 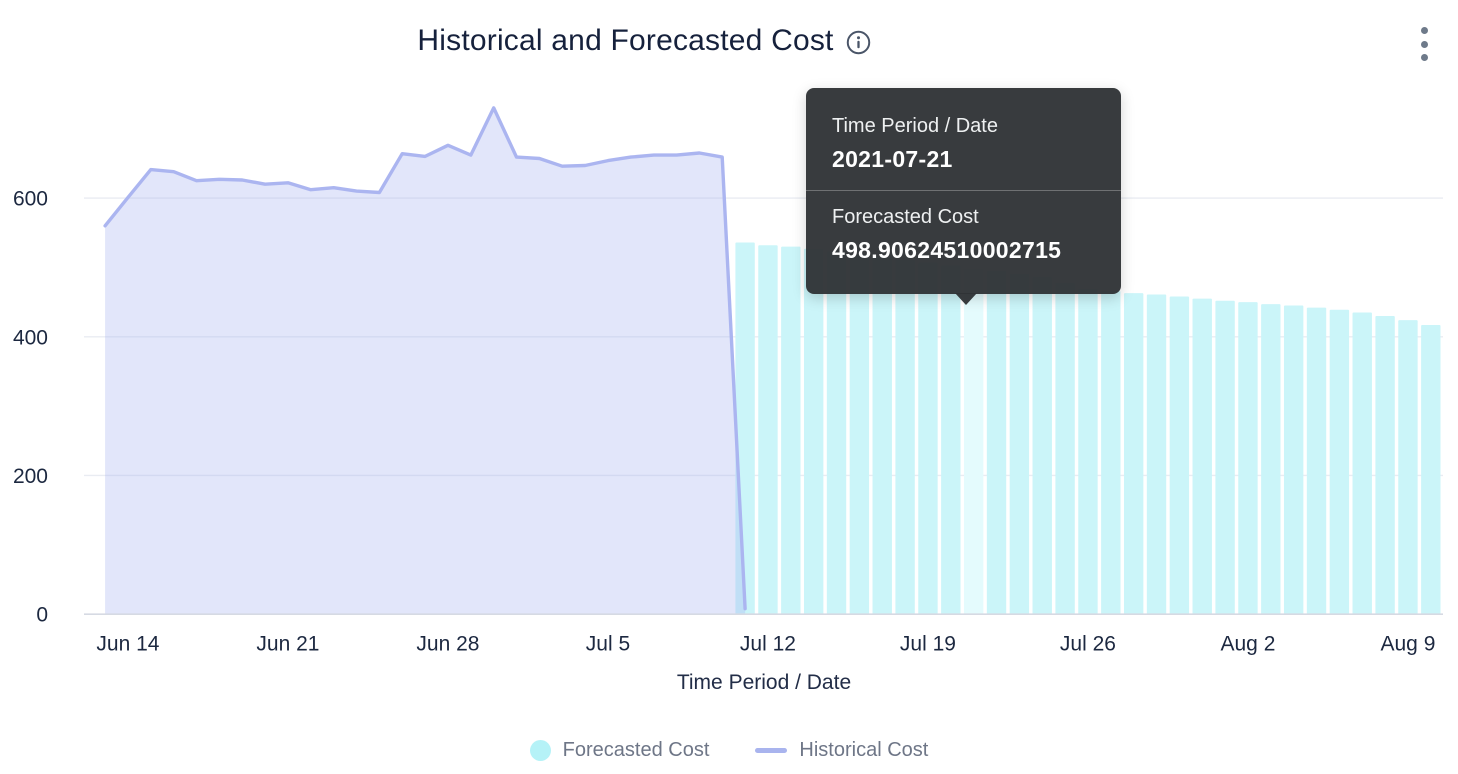 What do you see at coordinates (636, 750) in the screenshot?
I see `legend-label: Forecasted Cost` at bounding box center [636, 750].